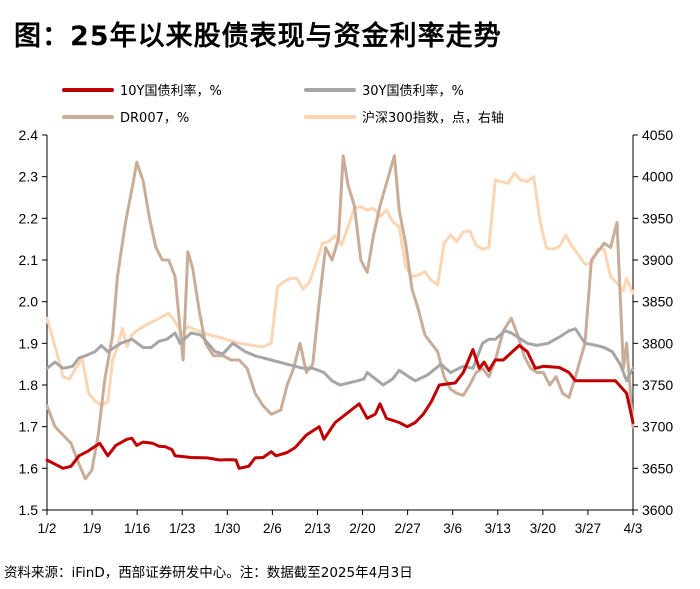 The width and height of the screenshot is (700, 589). I want to click on legend-item-30y: 30Y国债利率，%, so click(384, 89).